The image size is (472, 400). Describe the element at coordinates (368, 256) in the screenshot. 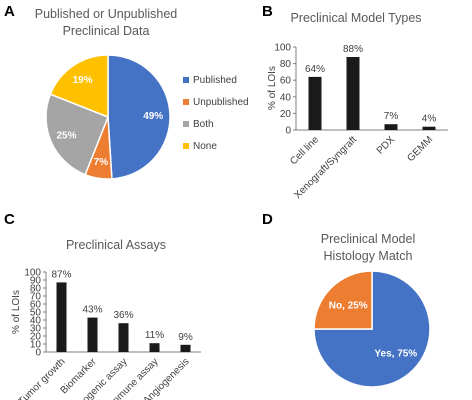

I see `panel-d-title-line-2: Histology Match` at that location.